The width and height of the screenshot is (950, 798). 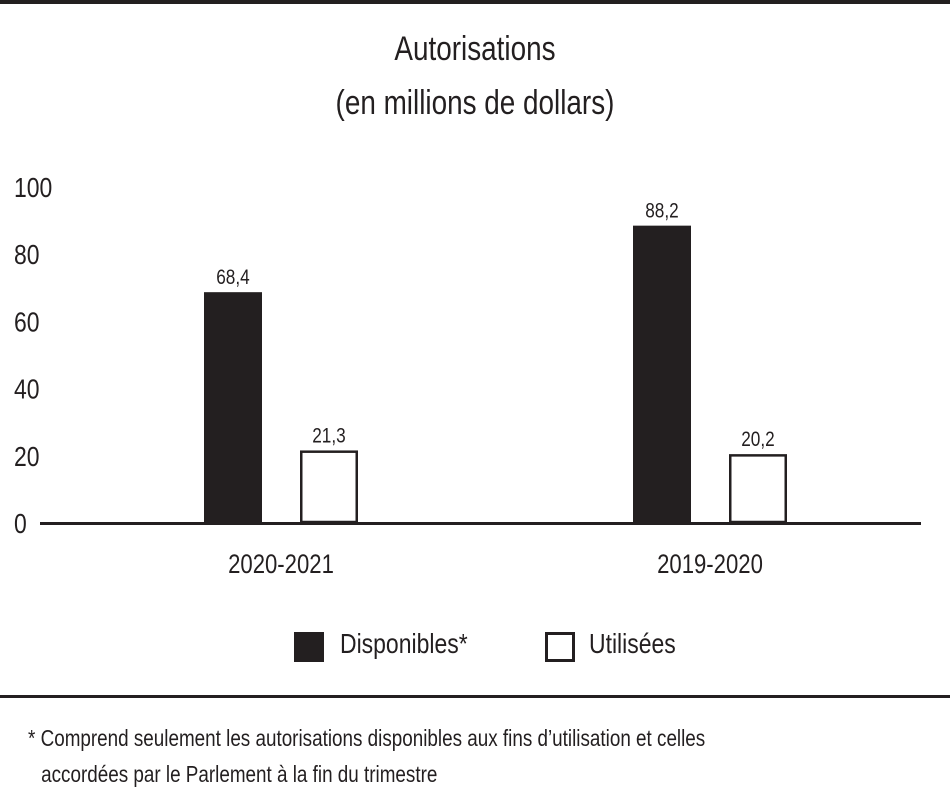 I want to click on y-tick-label-100: 100, so click(x=33, y=188).